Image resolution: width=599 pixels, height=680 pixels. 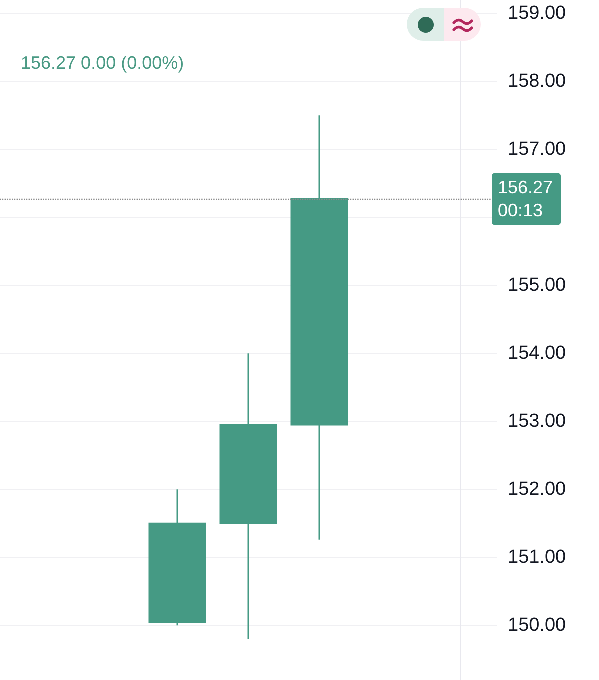 What do you see at coordinates (526, 199) in the screenshot?
I see `ref-line-label: 156.27 00:13` at bounding box center [526, 199].